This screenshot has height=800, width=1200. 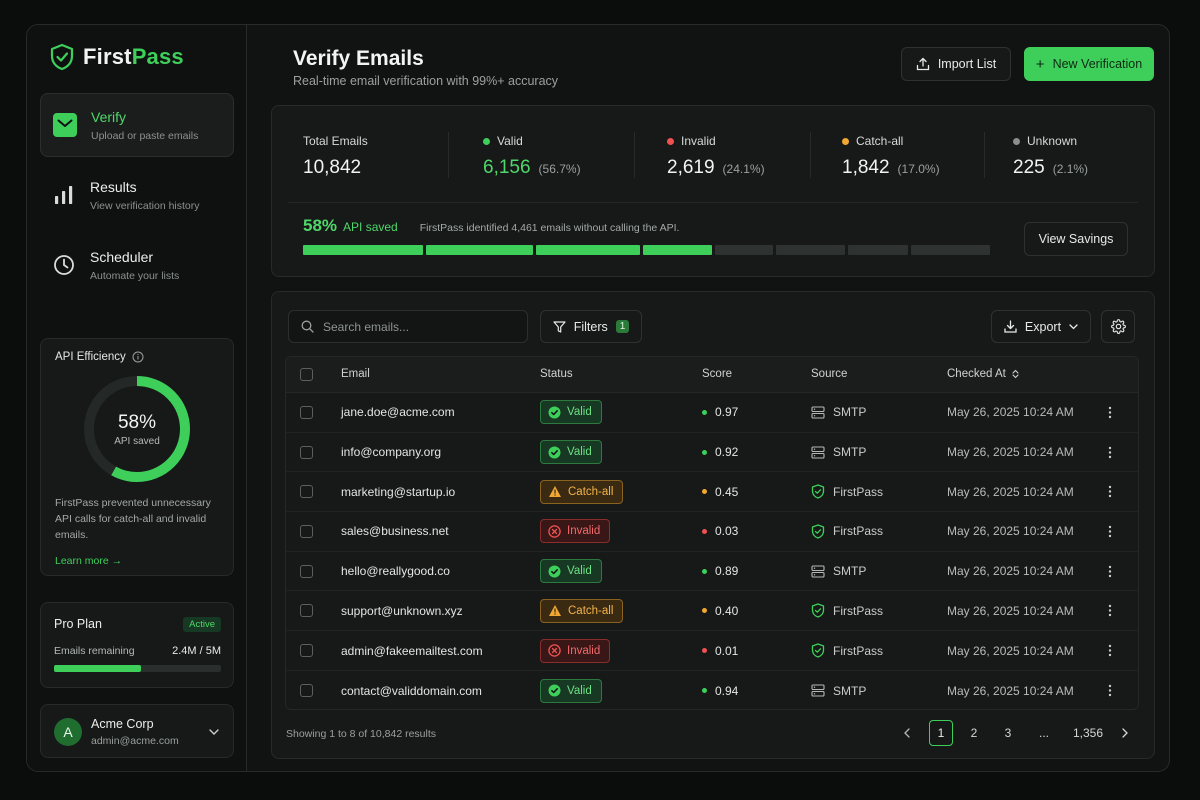 What do you see at coordinates (64, 265) in the screenshot?
I see `clock-icon` at bounding box center [64, 265].